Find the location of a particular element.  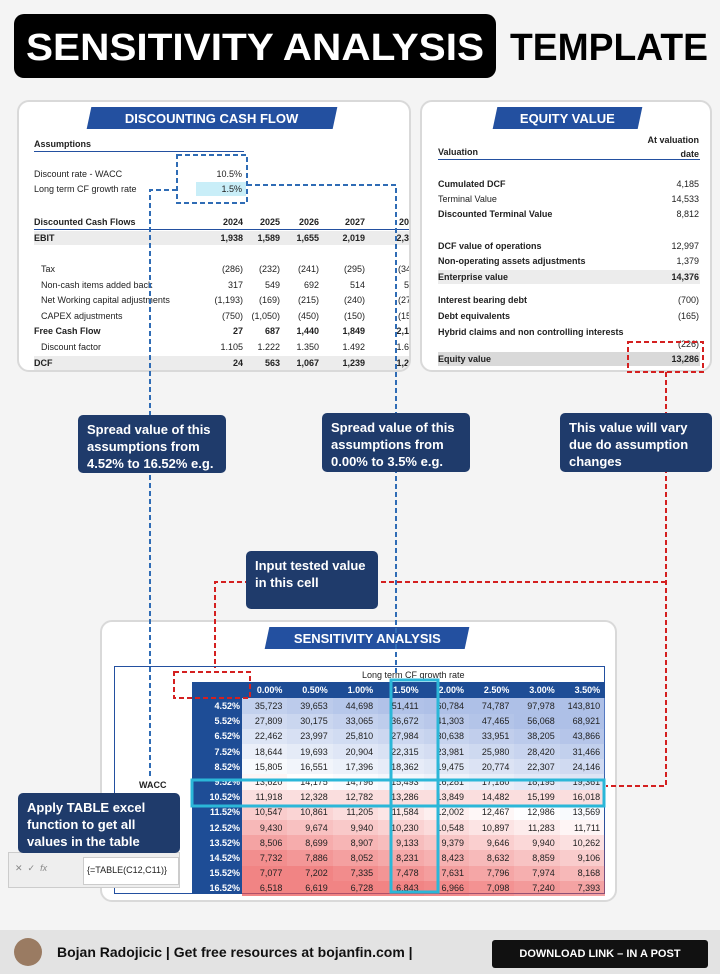

cell: 12,328 is located at coordinates (314, 797).